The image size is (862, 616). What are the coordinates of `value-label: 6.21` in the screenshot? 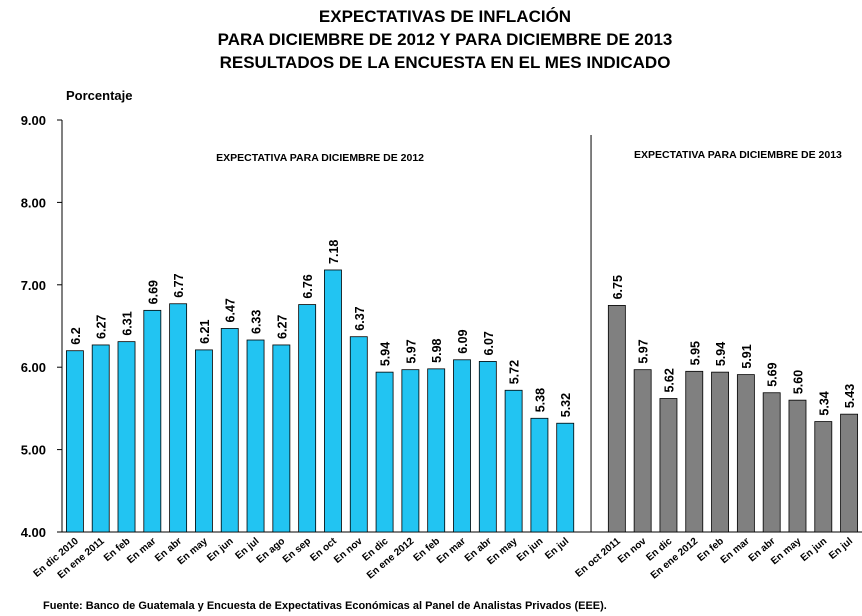 It's located at (205, 332).